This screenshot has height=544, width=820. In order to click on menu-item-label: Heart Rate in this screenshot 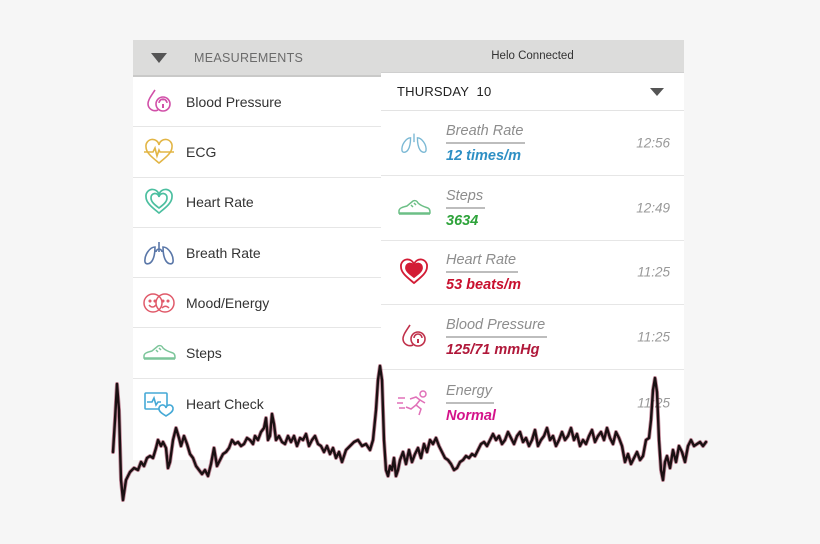, I will do `click(220, 202)`.